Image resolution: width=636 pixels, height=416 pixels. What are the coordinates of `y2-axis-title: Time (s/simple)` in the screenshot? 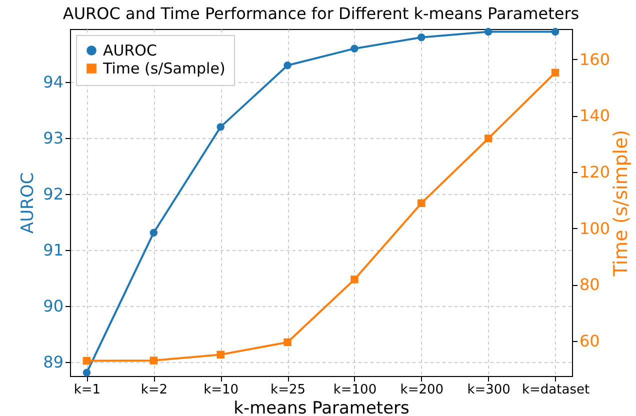 It's located at (621, 204).